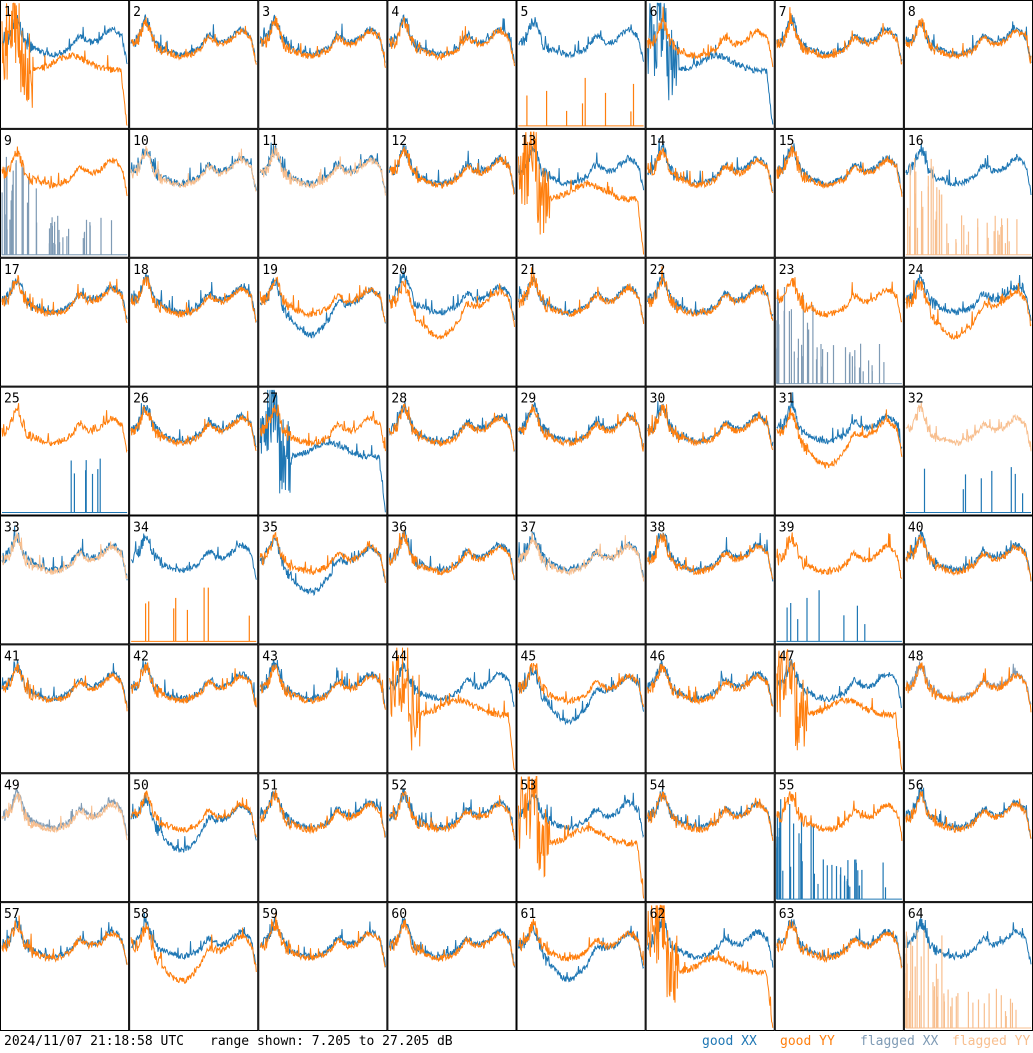  I want to click on panel-31: 31, so click(839, 451).